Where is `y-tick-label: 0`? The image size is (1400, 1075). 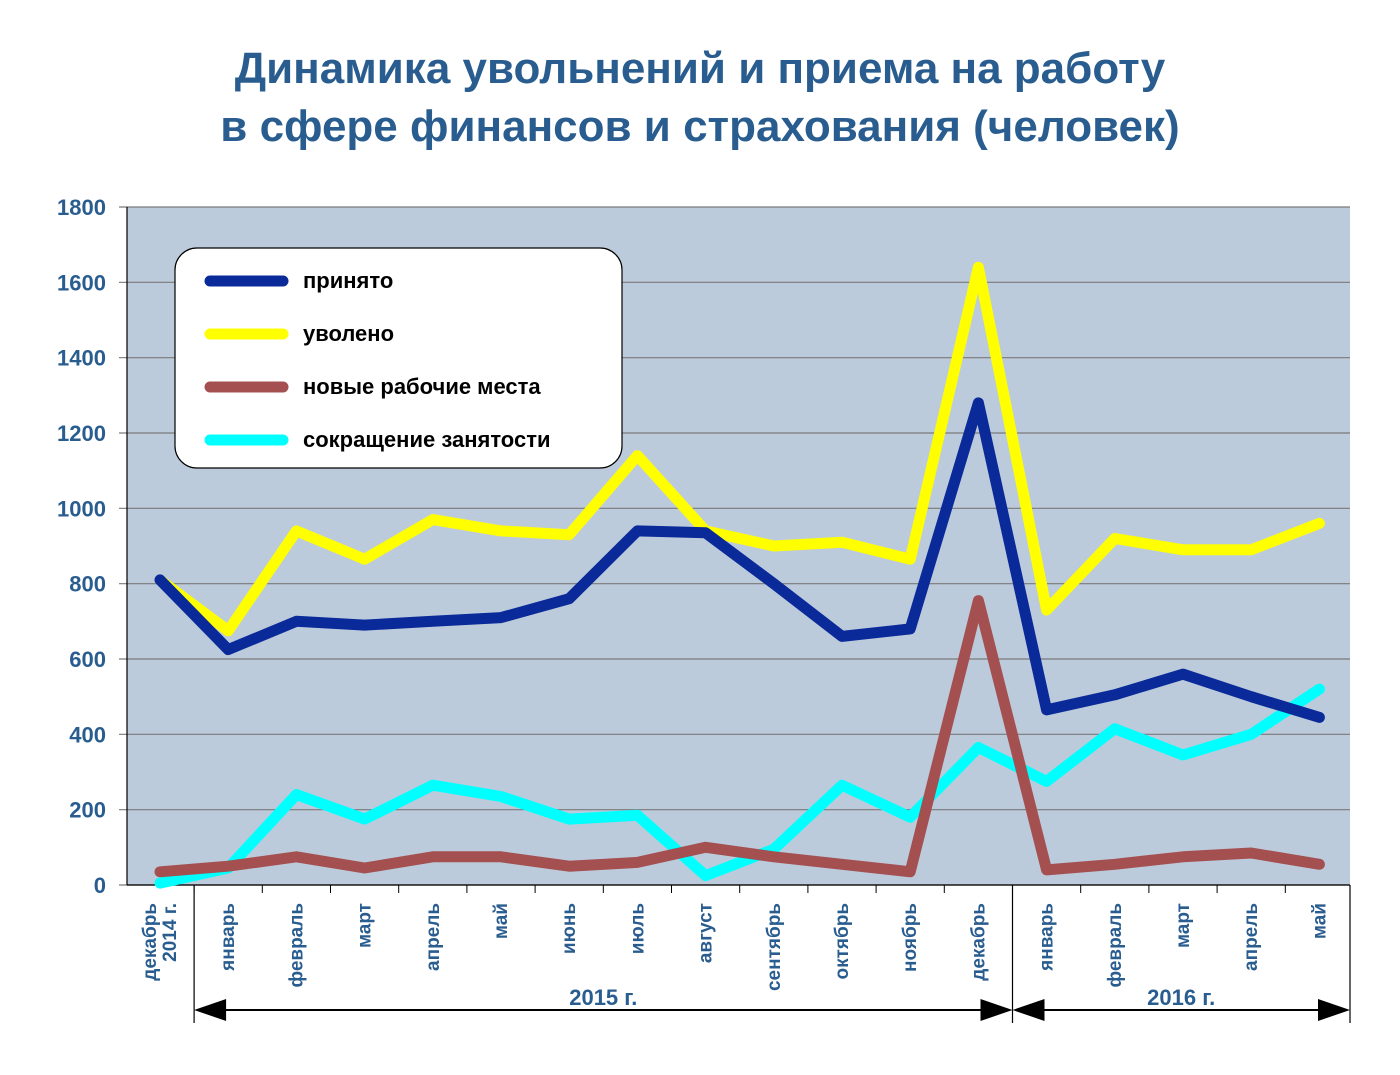 y-tick-label: 0 is located at coordinates (100, 885).